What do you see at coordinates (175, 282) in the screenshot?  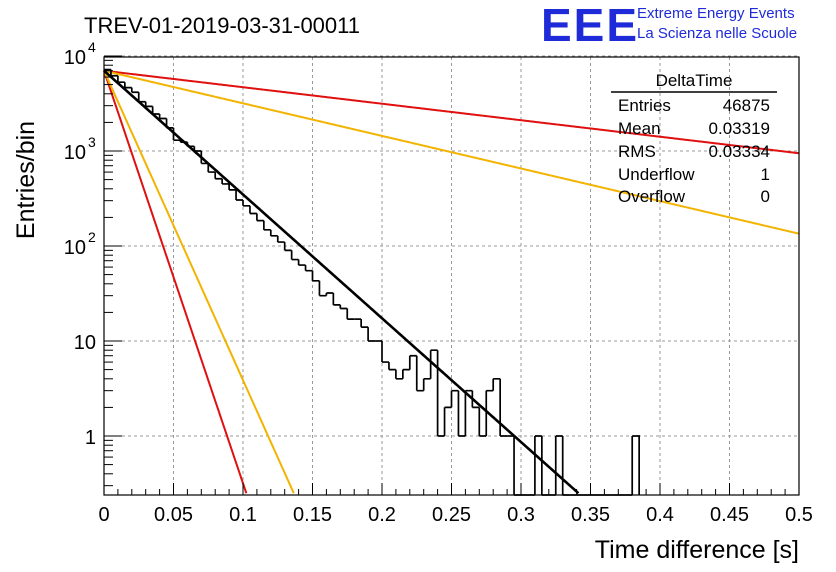 I see `red-steep-curve` at bounding box center [175, 282].